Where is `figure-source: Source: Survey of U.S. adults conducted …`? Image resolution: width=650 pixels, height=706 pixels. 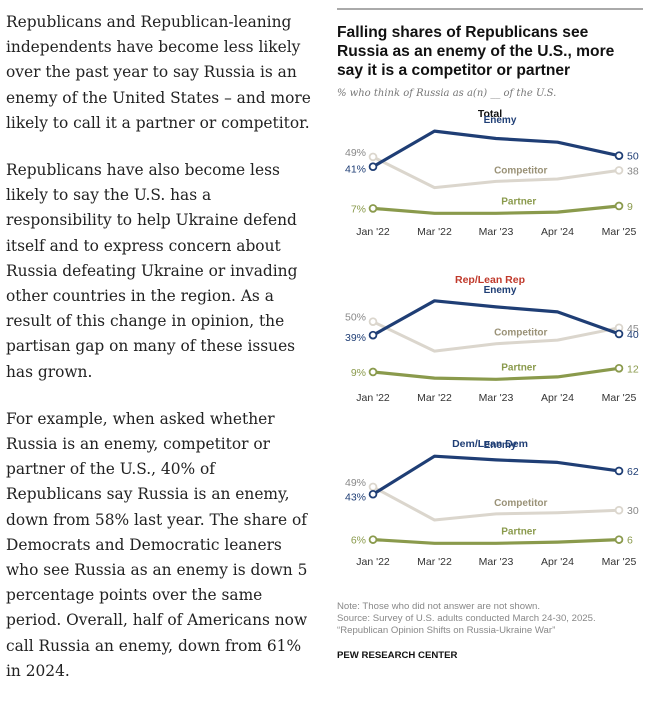
figure-source: Source: Survey of U.S. adults conducted … is located at coordinates (466, 618).